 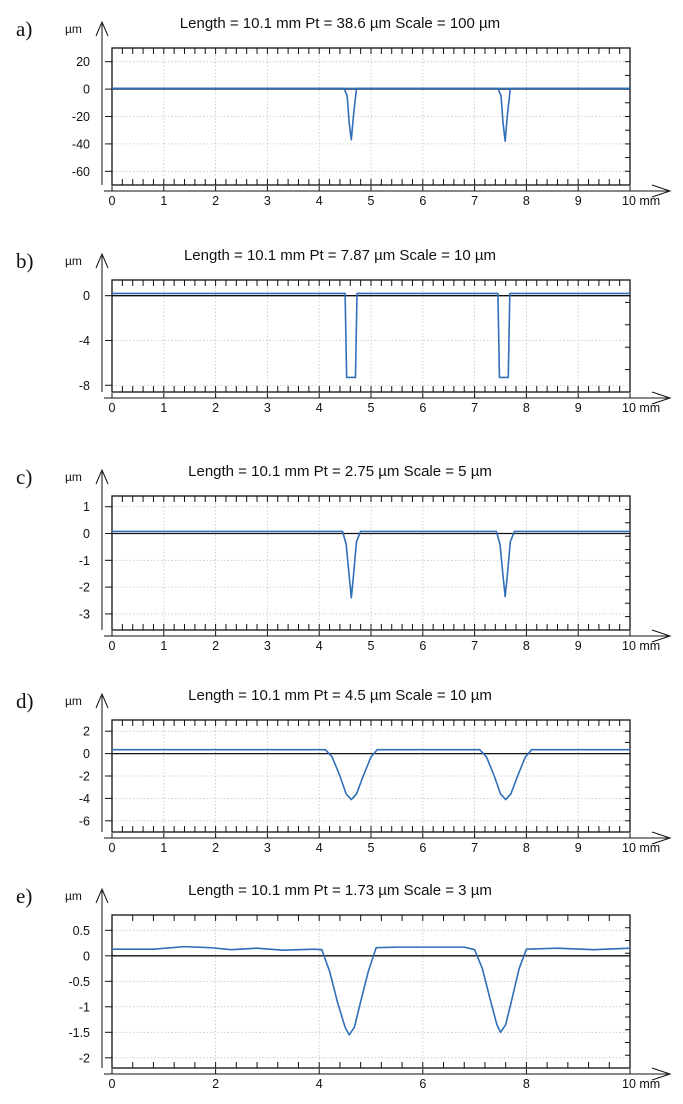 I want to click on y-tick-label: 0.5, so click(x=81, y=931).